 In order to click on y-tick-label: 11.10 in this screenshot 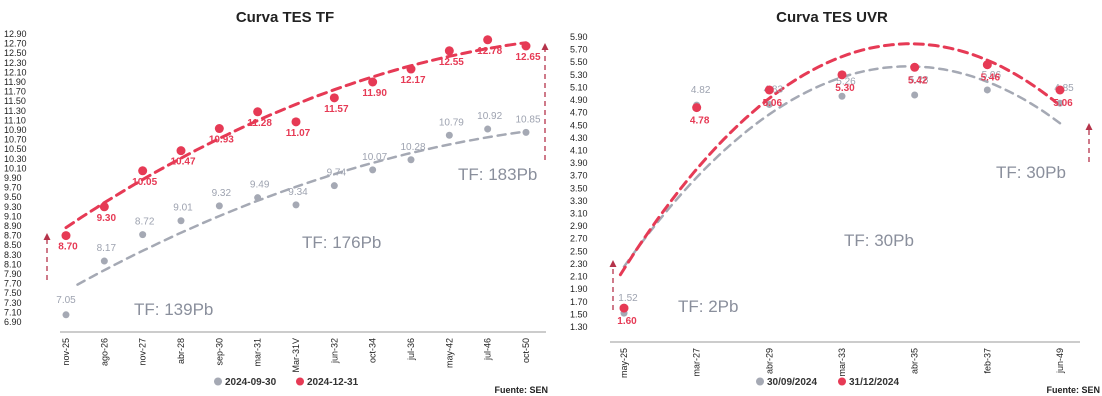, I will do `click(15, 120)`.